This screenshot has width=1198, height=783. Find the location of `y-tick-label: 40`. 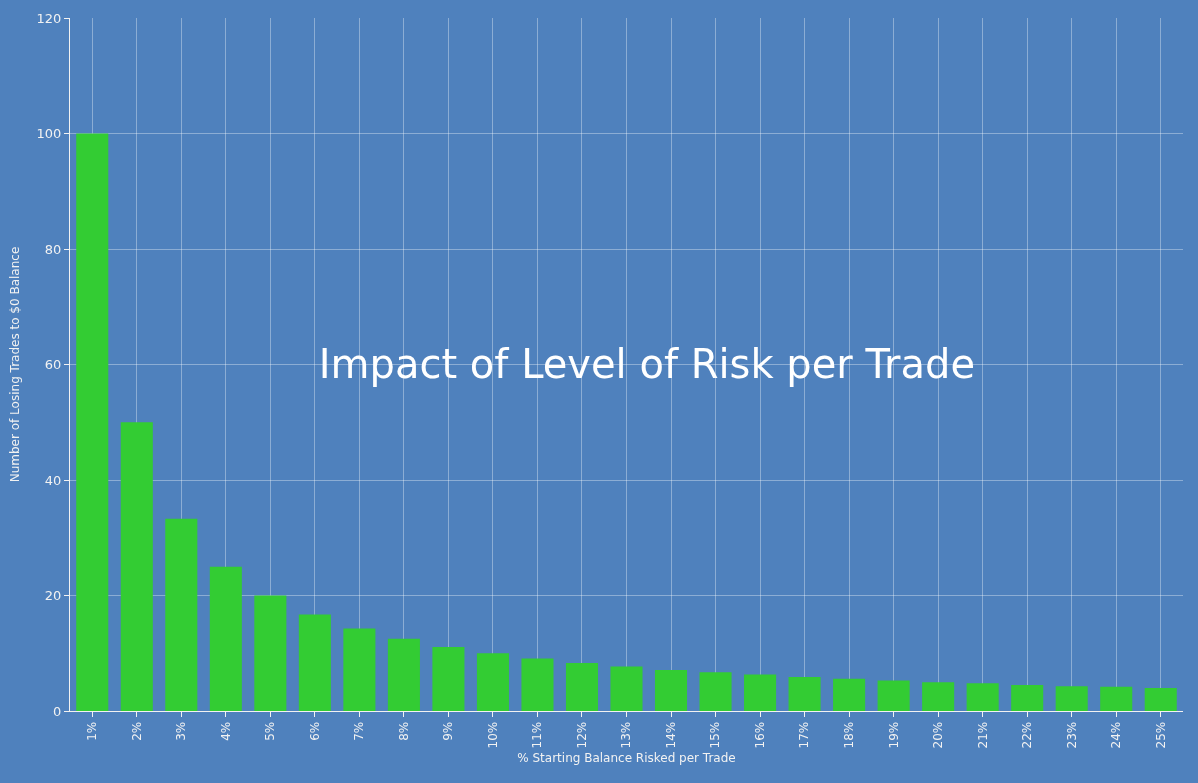

y-tick-label: 40 is located at coordinates (53, 480).